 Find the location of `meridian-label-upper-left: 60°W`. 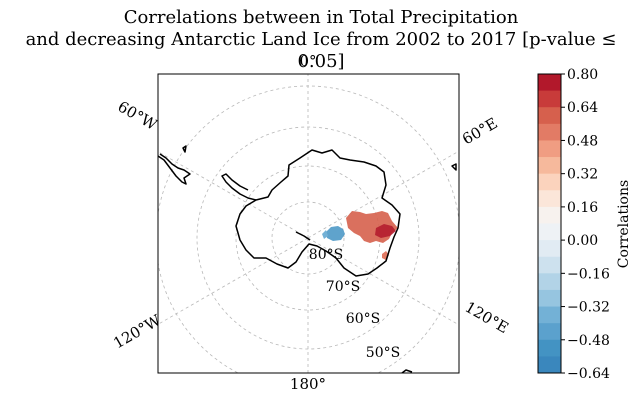

meridian-label-upper-left: 60°W is located at coordinates (138, 115).